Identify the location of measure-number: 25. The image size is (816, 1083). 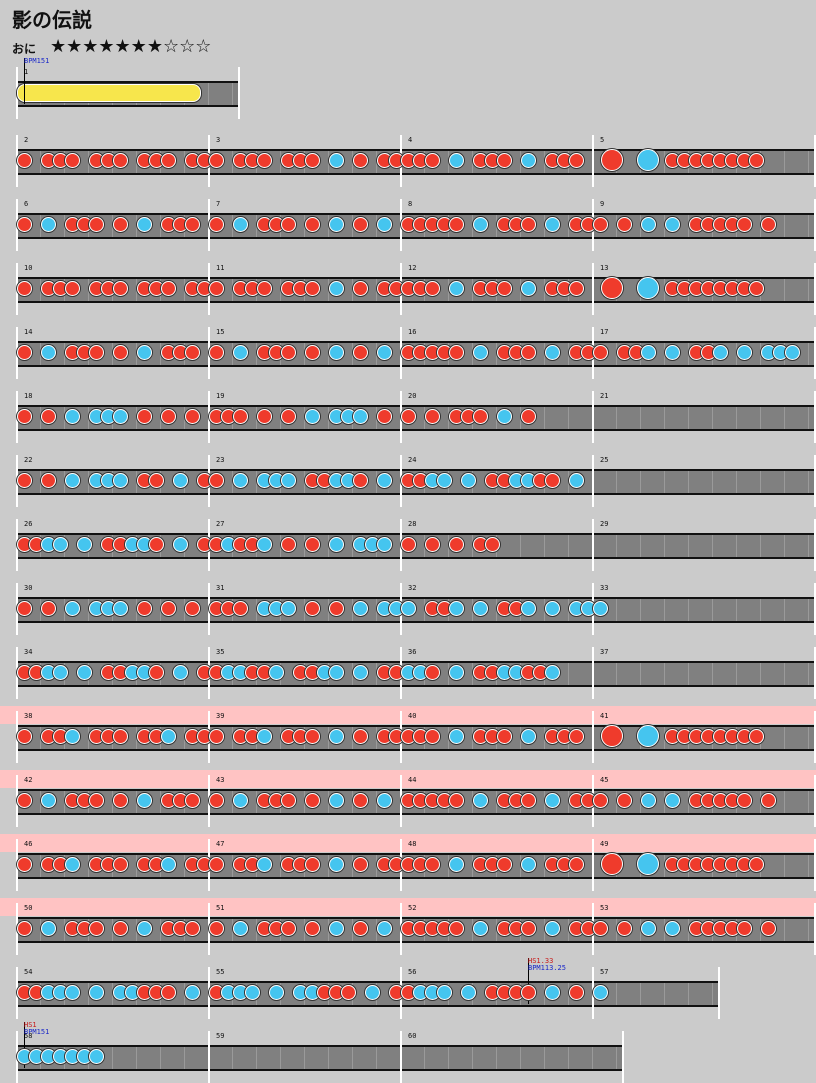
(604, 460).